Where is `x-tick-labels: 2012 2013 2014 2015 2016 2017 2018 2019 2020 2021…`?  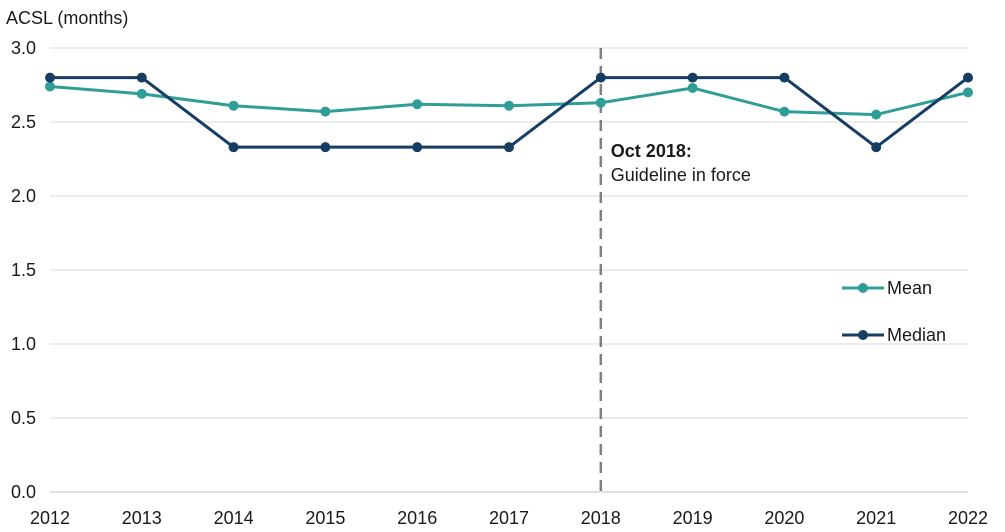 x-tick-labels: 2012 2013 2014 2015 2016 2017 2018 2019 2020 2021… is located at coordinates (509, 518).